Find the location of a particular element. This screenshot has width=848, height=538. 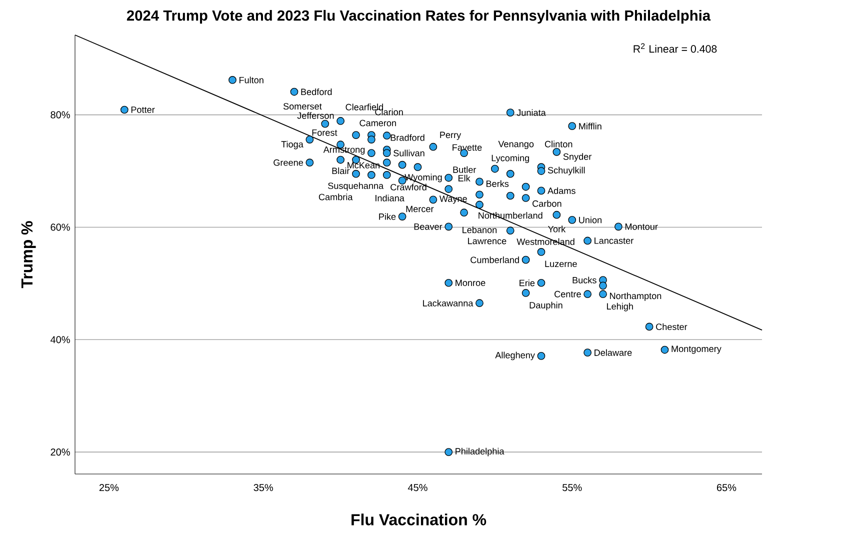

annotation: Carbon is located at coordinates (547, 203).